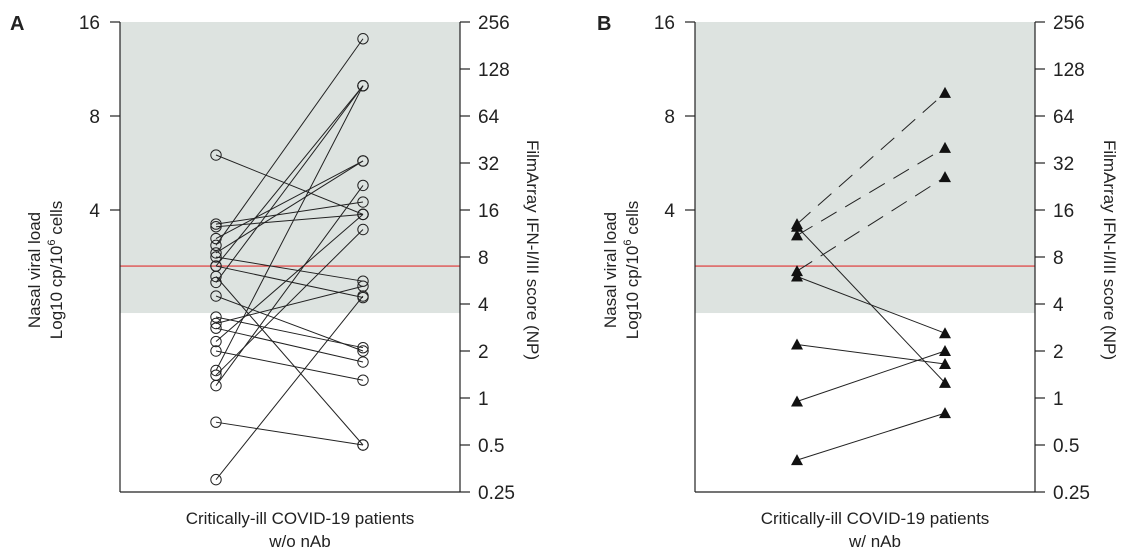 The height and width of the screenshot is (554, 1125). What do you see at coordinates (299, 541) in the screenshot?
I see `x-axis-label-line2: w/o nAb` at bounding box center [299, 541].